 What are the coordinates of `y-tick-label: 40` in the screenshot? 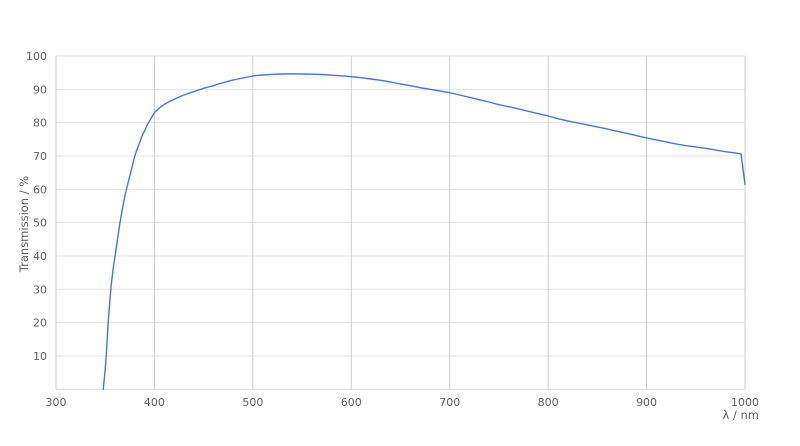 It's located at (40, 256).